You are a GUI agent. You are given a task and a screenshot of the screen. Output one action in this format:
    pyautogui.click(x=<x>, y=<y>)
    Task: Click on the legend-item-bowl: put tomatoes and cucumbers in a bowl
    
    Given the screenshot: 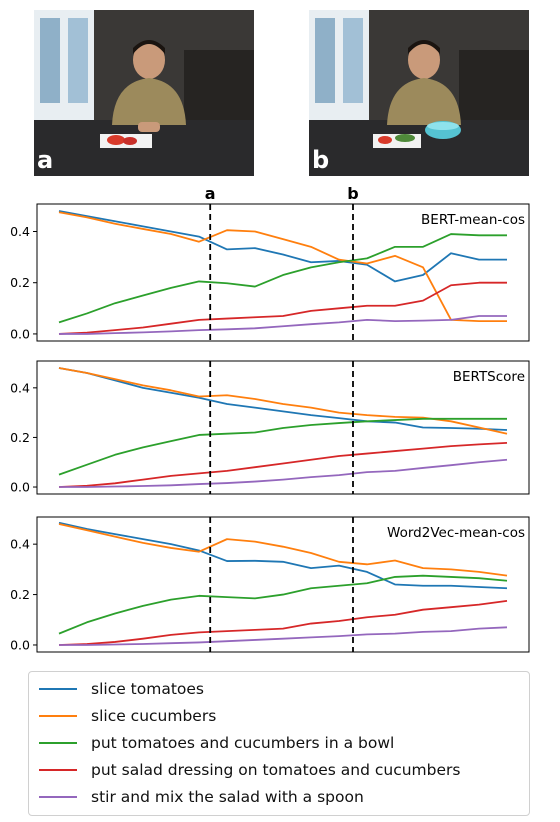 What is the action you would take?
    pyautogui.click(x=216, y=743)
    